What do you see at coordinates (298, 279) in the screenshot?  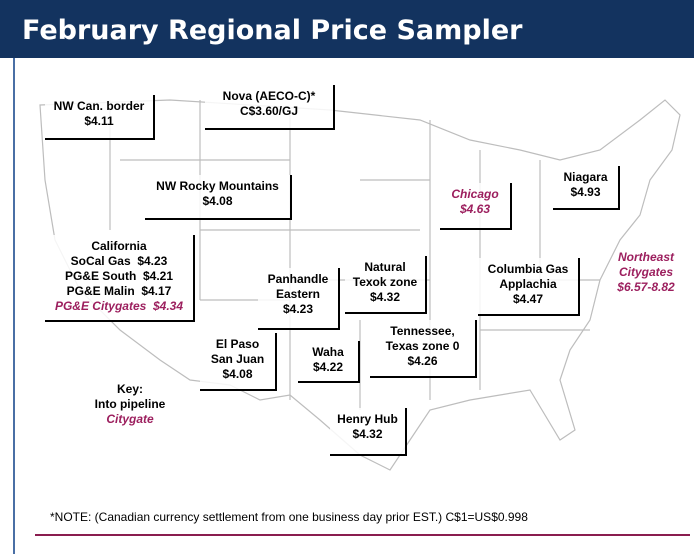 I see `label-name: Panhandle` at bounding box center [298, 279].